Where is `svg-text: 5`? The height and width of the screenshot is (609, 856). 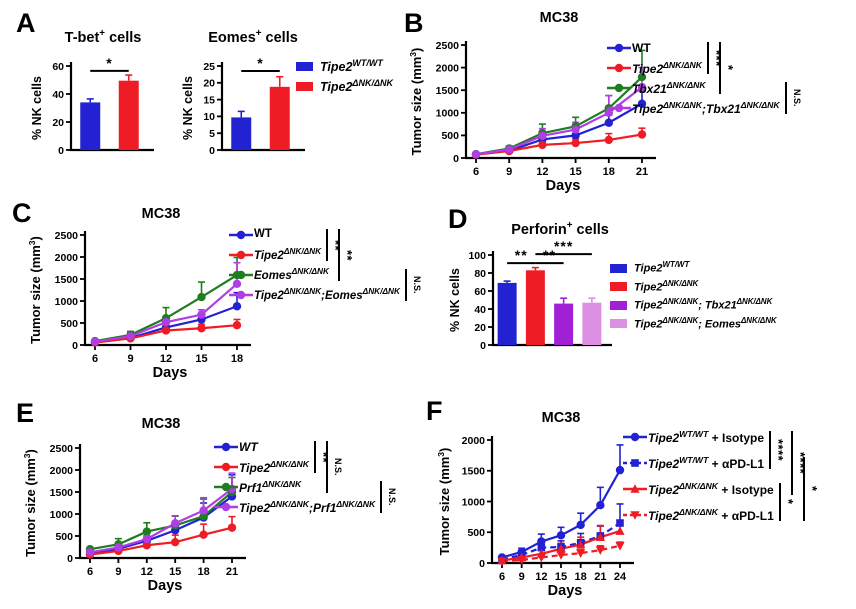 svg-text: 5 is located at coordinates (212, 134).